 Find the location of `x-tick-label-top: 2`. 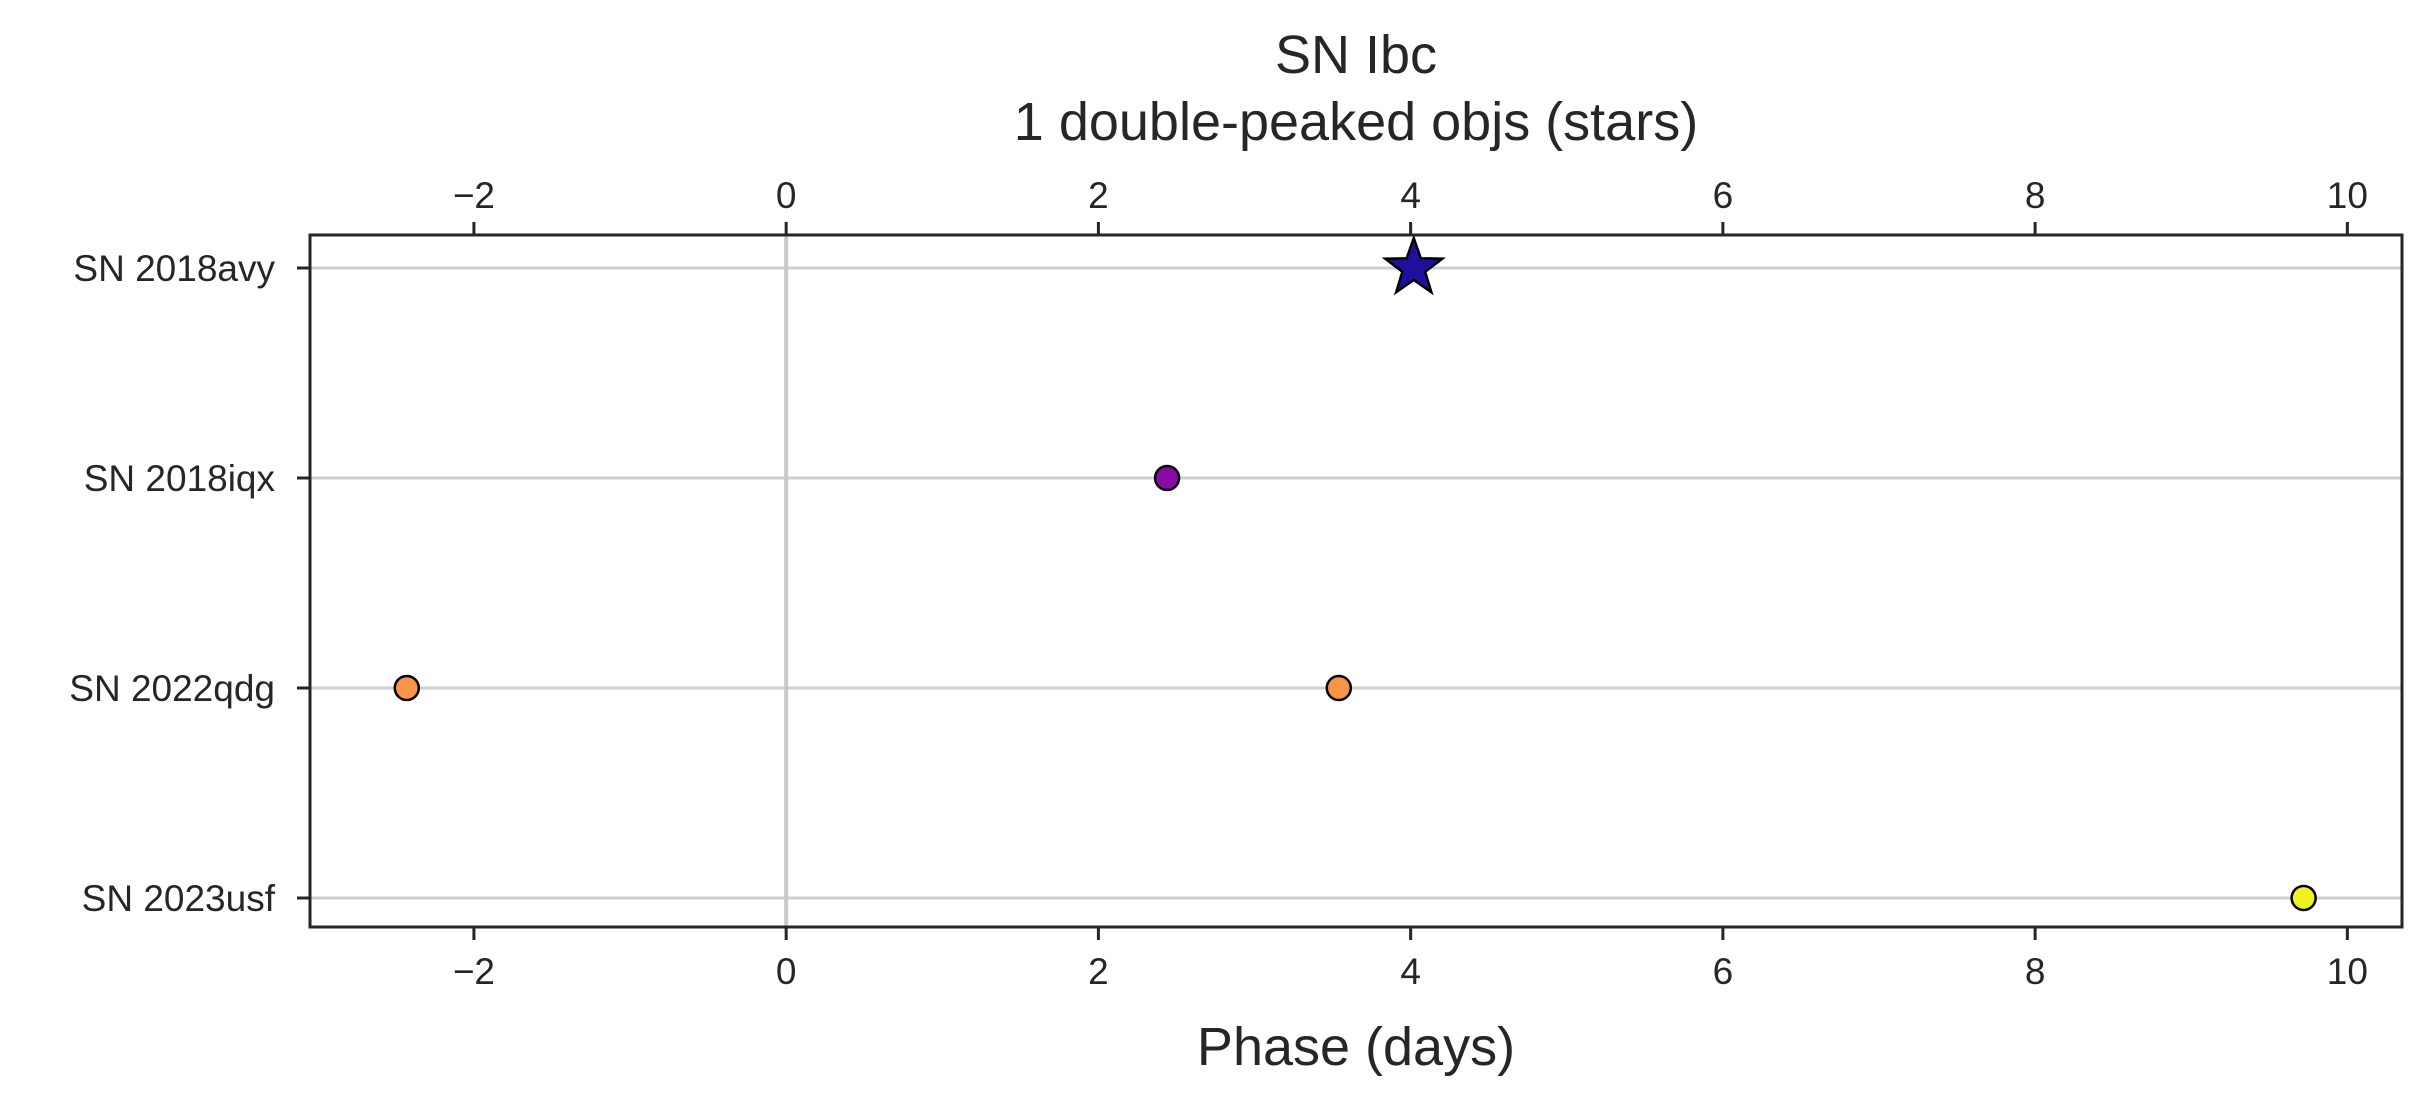

x-tick-label-top: 2 is located at coordinates (1098, 195).